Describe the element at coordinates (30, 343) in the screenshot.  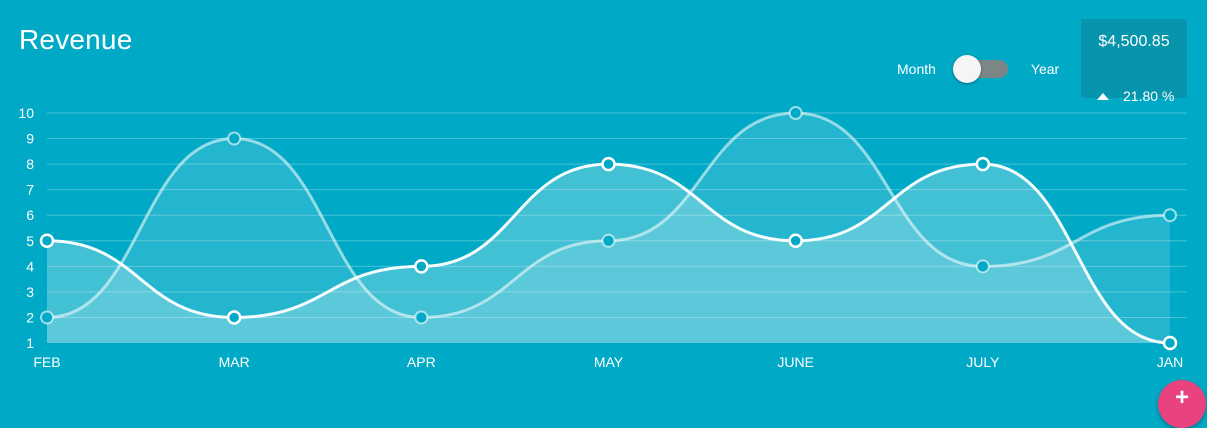
I see `y-tick-label: 1` at that location.